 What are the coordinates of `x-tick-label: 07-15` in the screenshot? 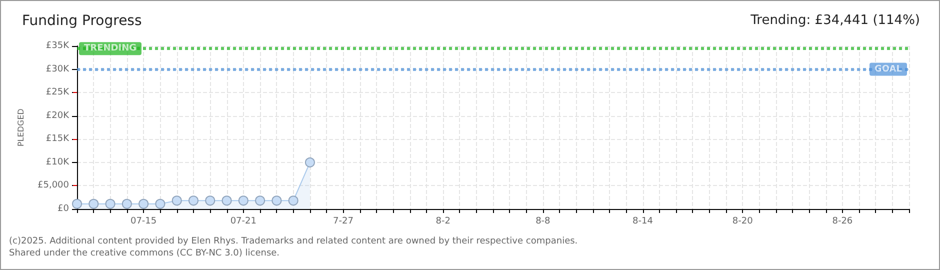 It's located at (143, 221).